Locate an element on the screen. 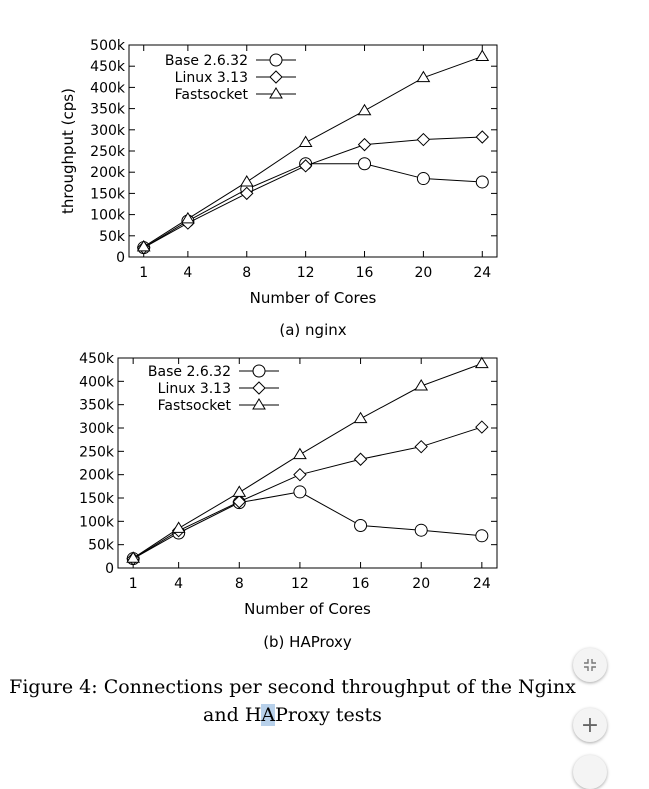 This screenshot has width=649, height=789. add-button: + is located at coordinates (590, 725).